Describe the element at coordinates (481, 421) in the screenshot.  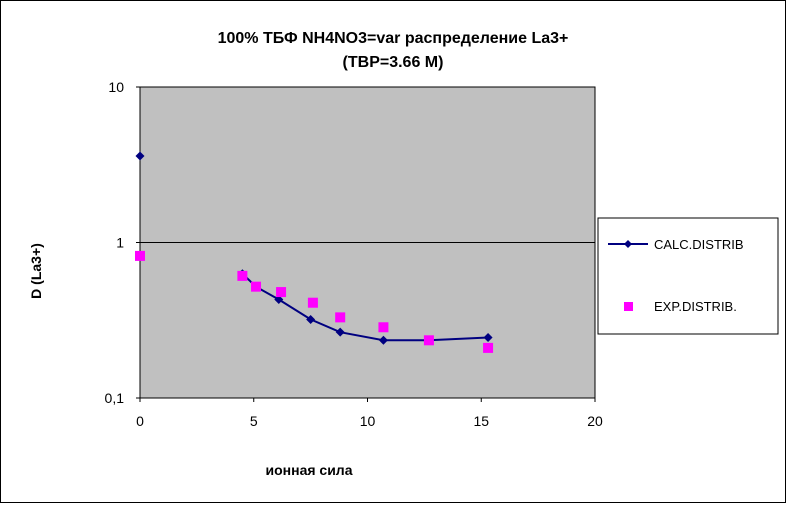
I see `x-tick-label-3: 15` at that location.